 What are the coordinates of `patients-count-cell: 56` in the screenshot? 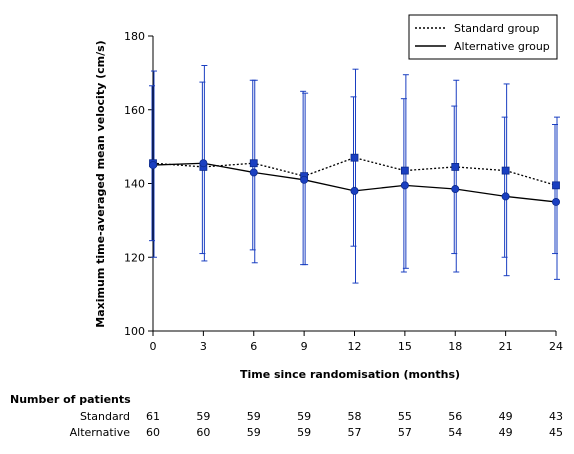 It's located at (455, 416).